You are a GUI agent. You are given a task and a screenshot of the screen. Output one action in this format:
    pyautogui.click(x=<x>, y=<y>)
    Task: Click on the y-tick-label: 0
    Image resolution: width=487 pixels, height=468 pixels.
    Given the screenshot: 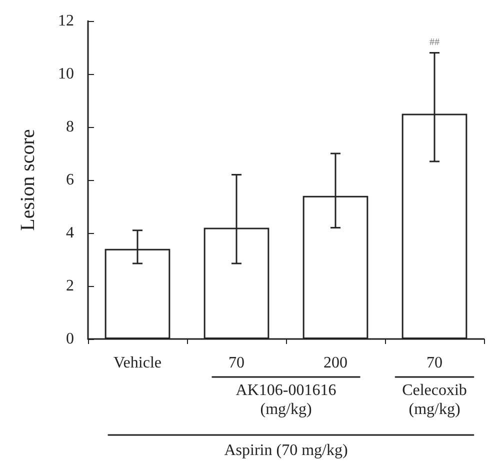 What is the action you would take?
    pyautogui.click(x=70, y=339)
    